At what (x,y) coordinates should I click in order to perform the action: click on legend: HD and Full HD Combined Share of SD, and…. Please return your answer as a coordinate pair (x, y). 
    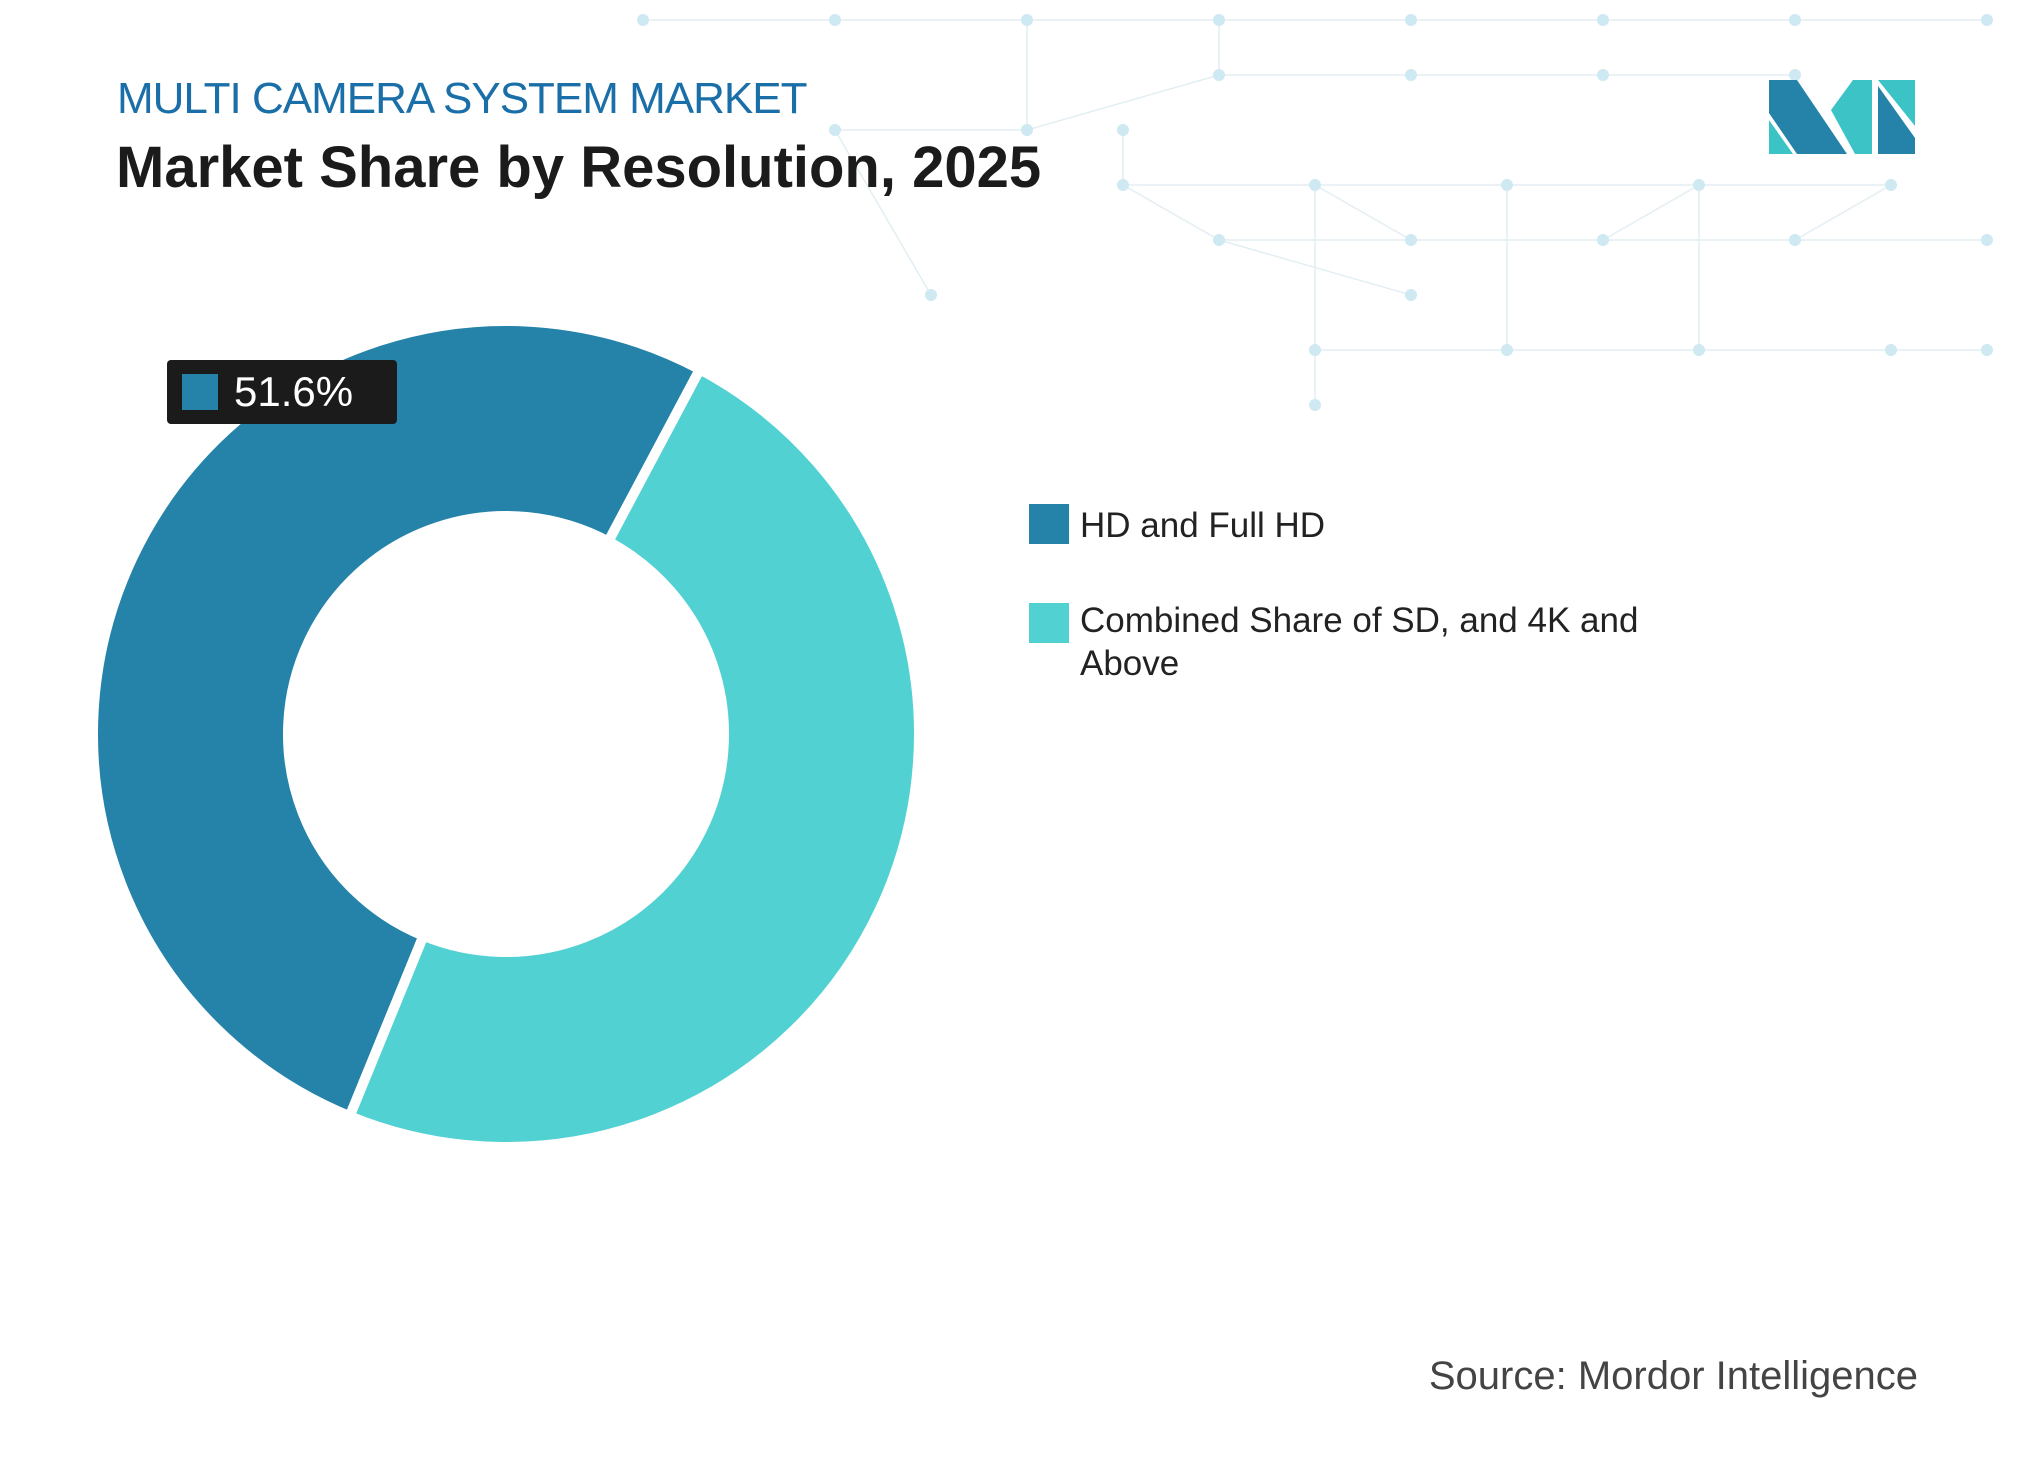
    Looking at the image, I should click on (1334, 620).